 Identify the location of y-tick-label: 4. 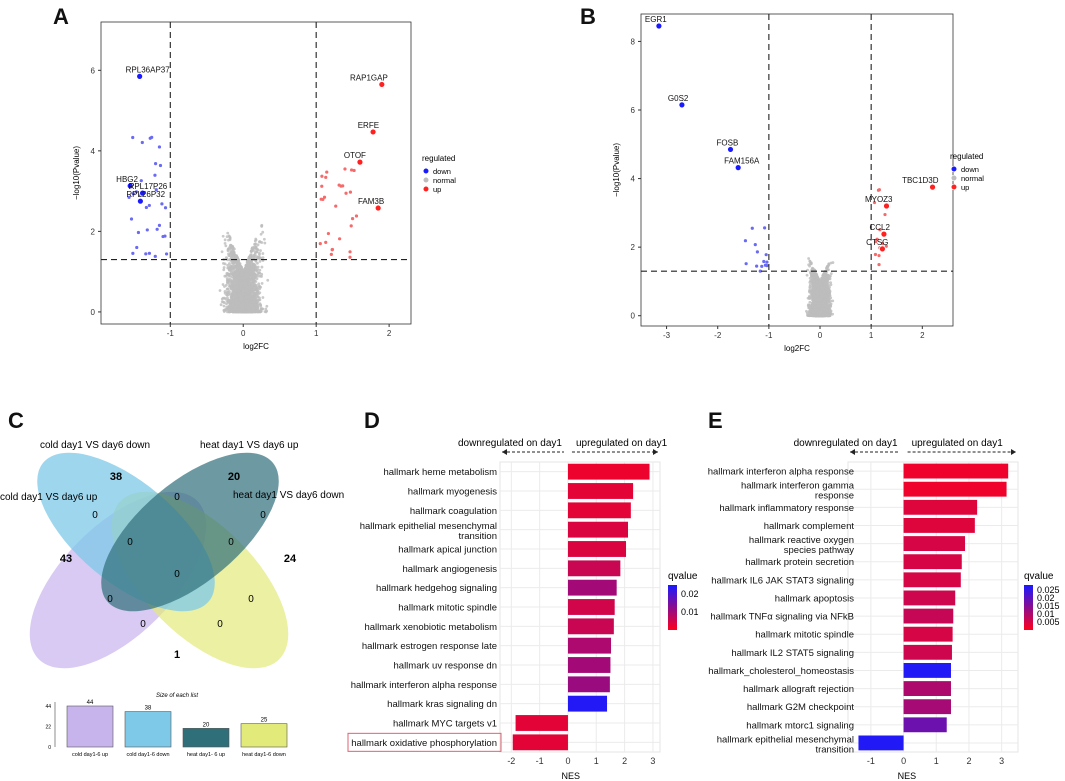
(633, 179).